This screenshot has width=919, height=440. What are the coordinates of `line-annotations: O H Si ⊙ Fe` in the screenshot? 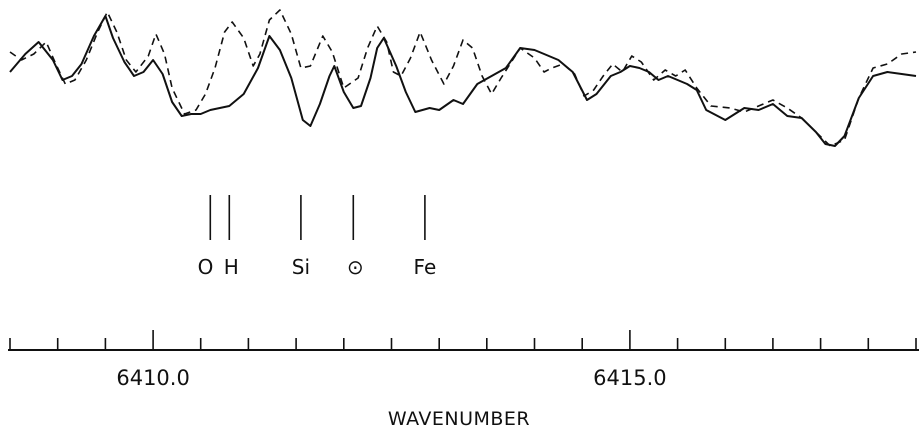 It's located at (317, 267).